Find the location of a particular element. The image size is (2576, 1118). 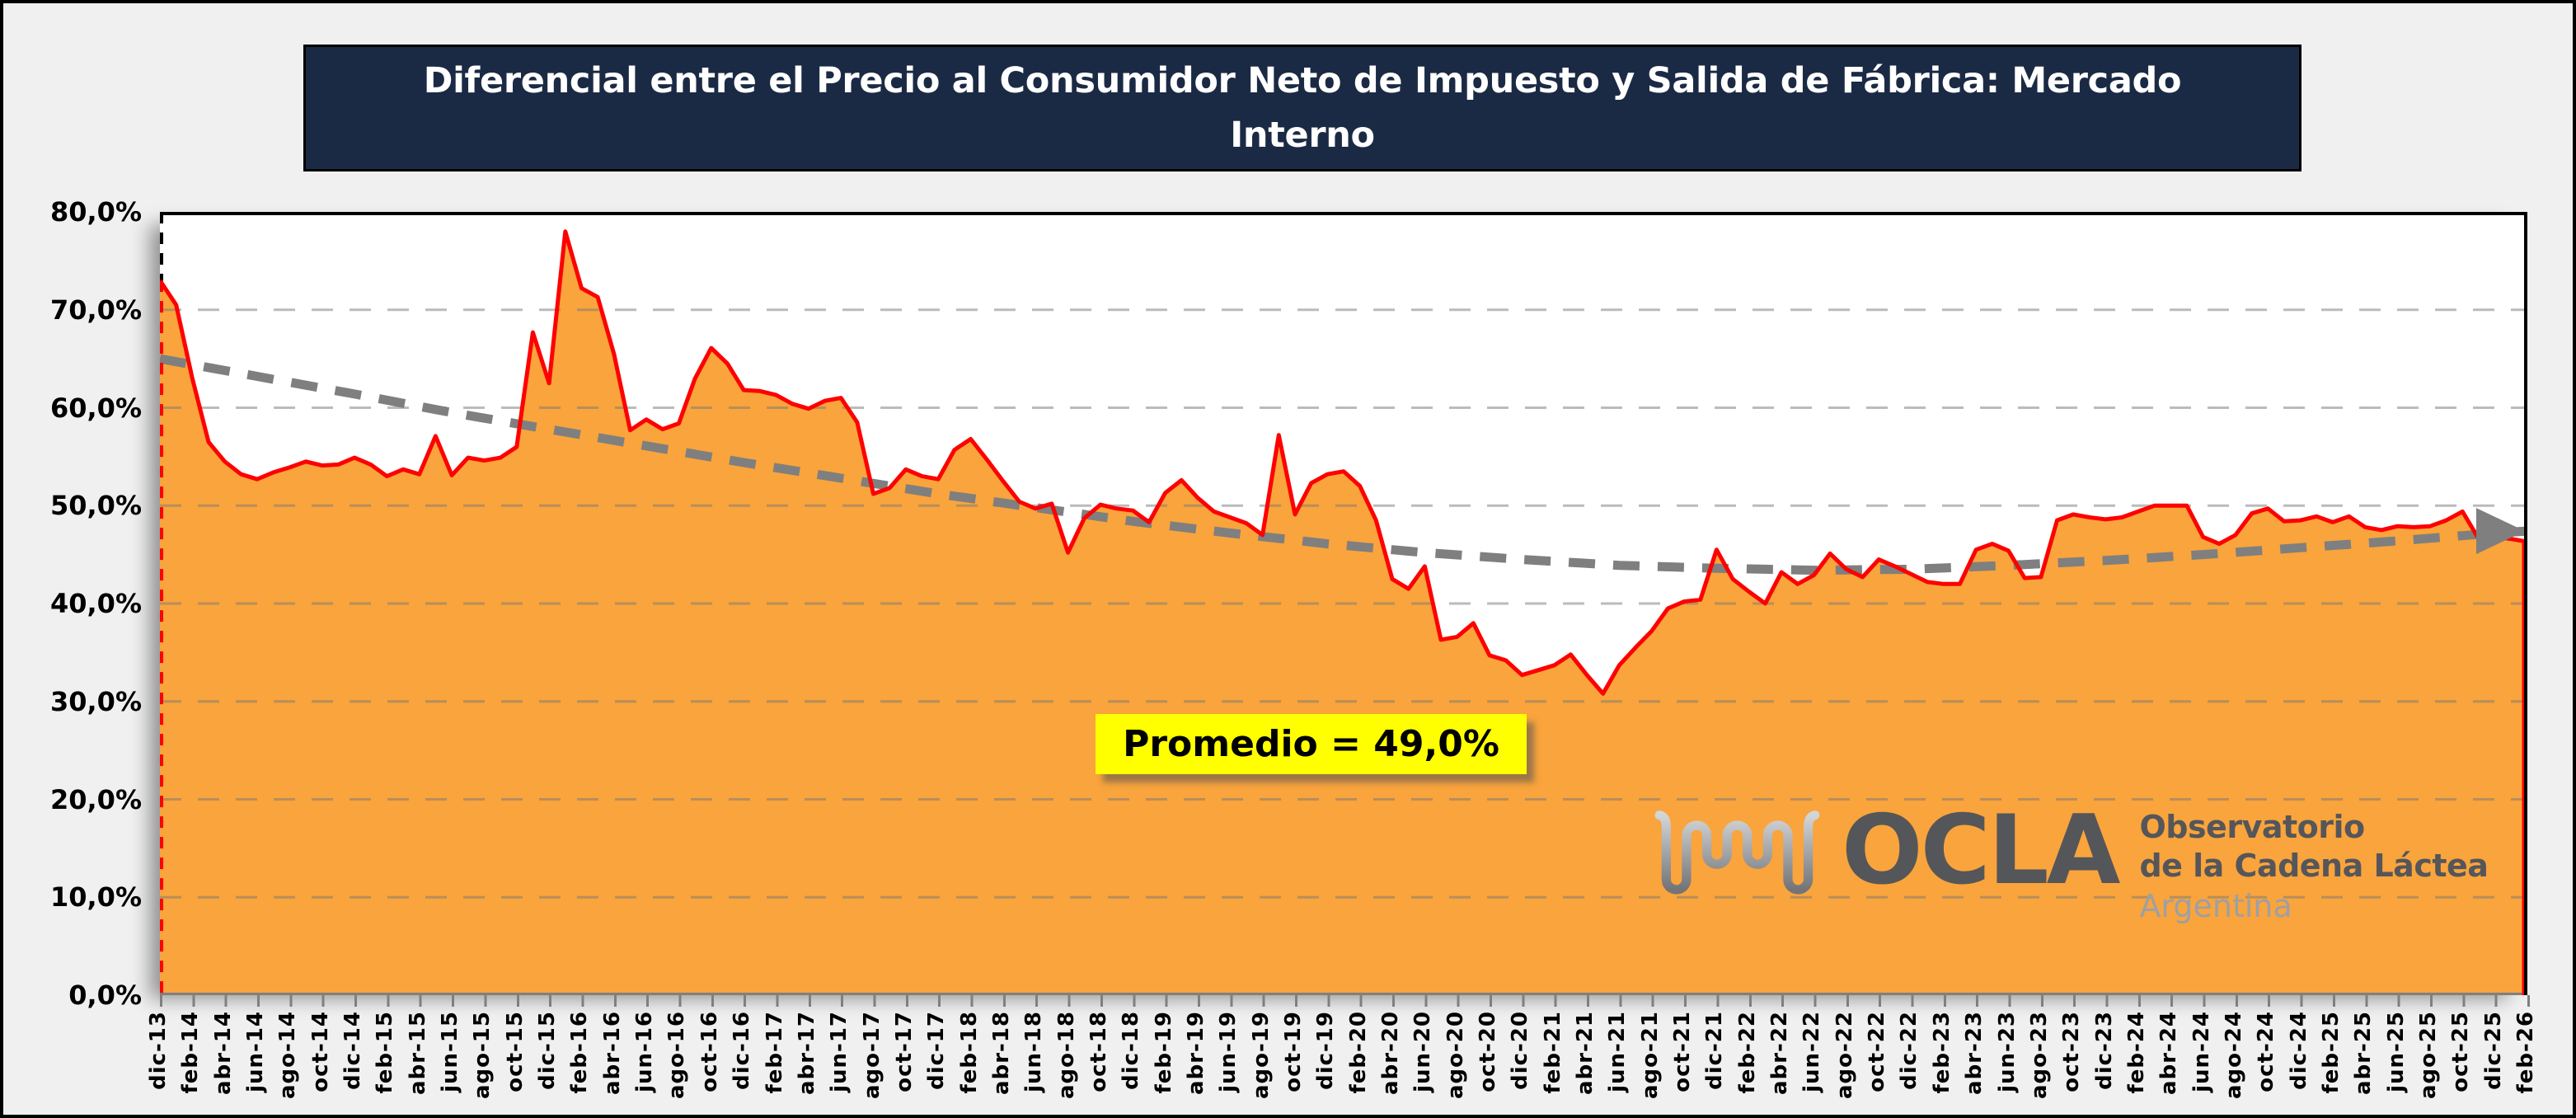

x-tick-label: abr-23 is located at coordinates (1975, 1053).